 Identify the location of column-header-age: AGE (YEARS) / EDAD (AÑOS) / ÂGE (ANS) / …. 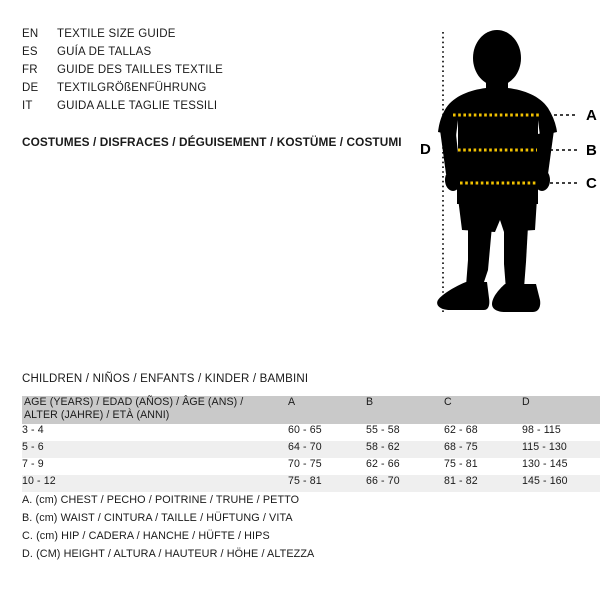
(155, 410).